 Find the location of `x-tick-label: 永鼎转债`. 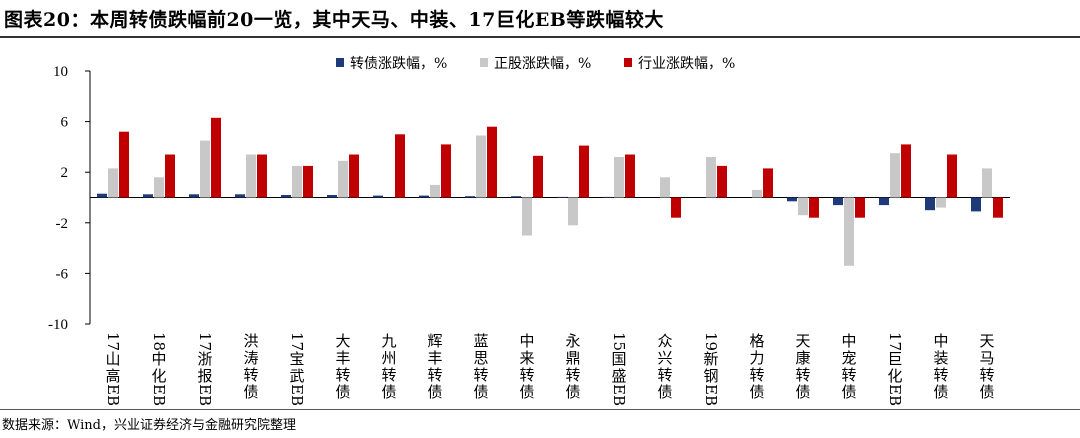

x-tick-label: 永鼎转债 is located at coordinates (572, 366).